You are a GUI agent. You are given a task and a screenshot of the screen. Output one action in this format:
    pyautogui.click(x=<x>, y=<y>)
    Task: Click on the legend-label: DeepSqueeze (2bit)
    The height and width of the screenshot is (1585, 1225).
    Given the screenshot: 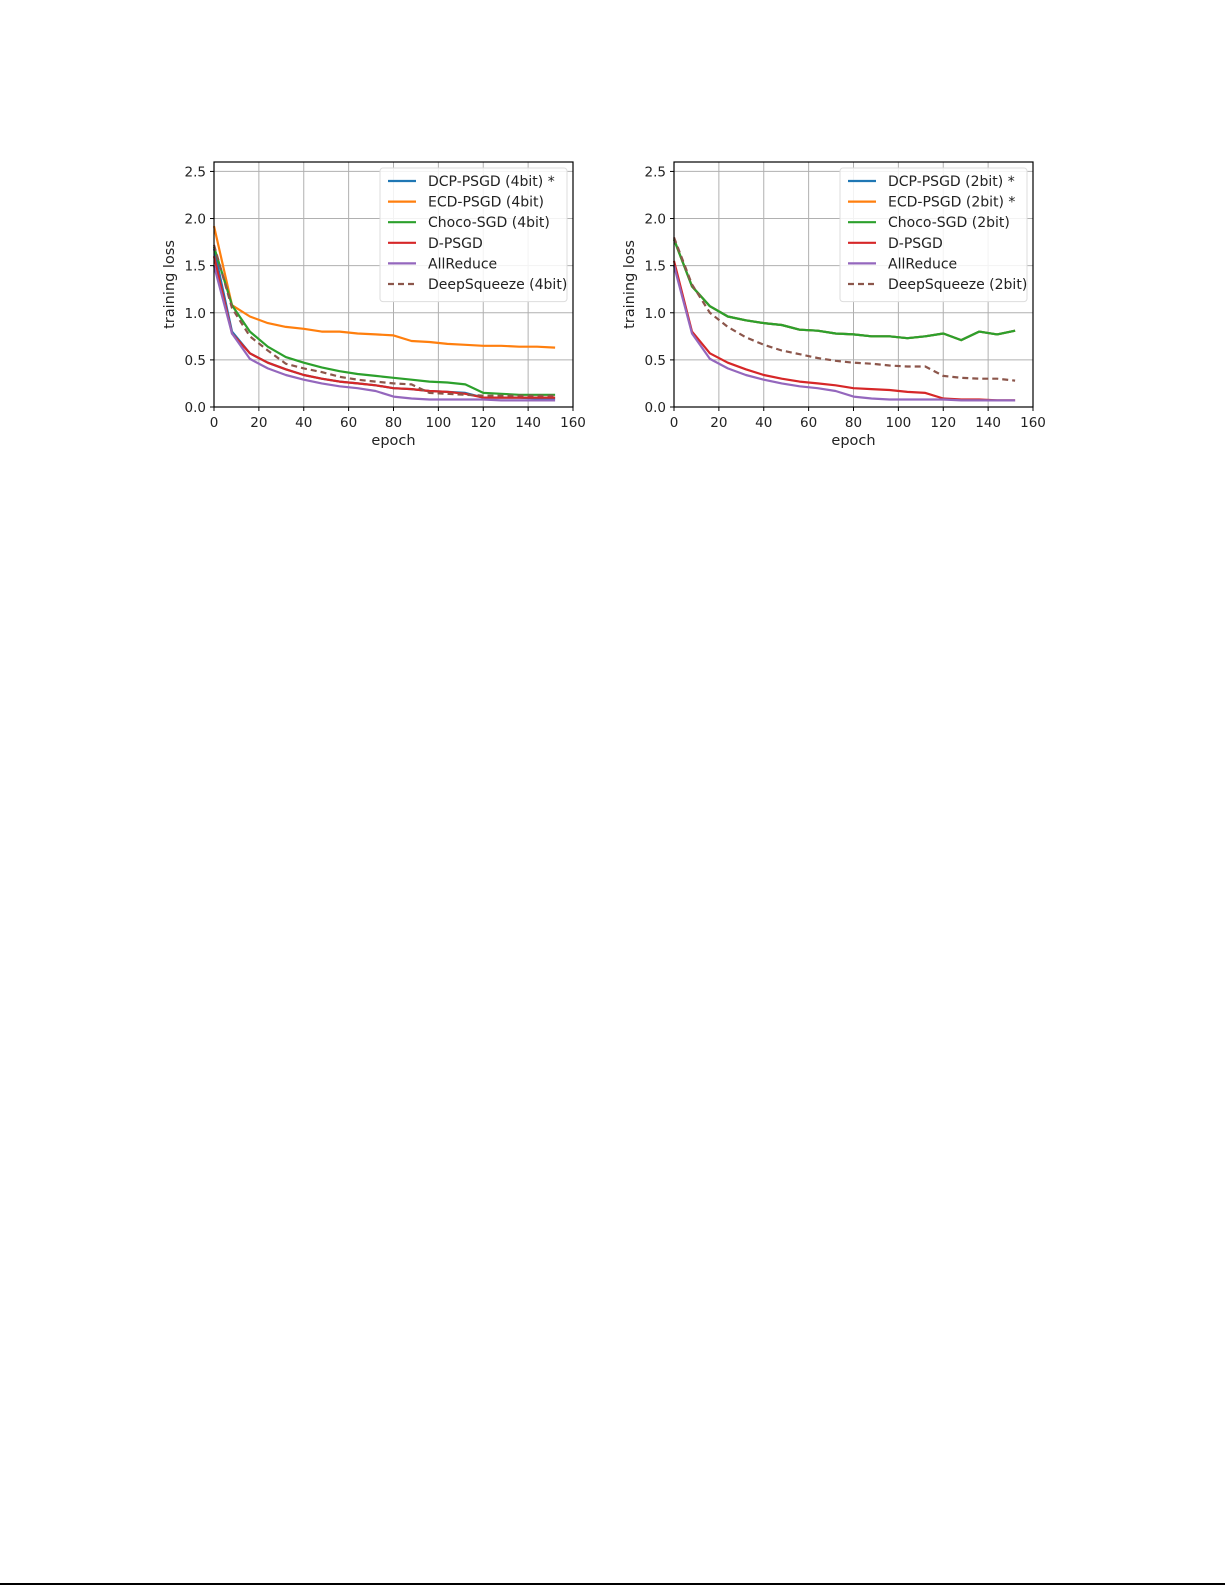 What is the action you would take?
    pyautogui.click(x=957, y=285)
    